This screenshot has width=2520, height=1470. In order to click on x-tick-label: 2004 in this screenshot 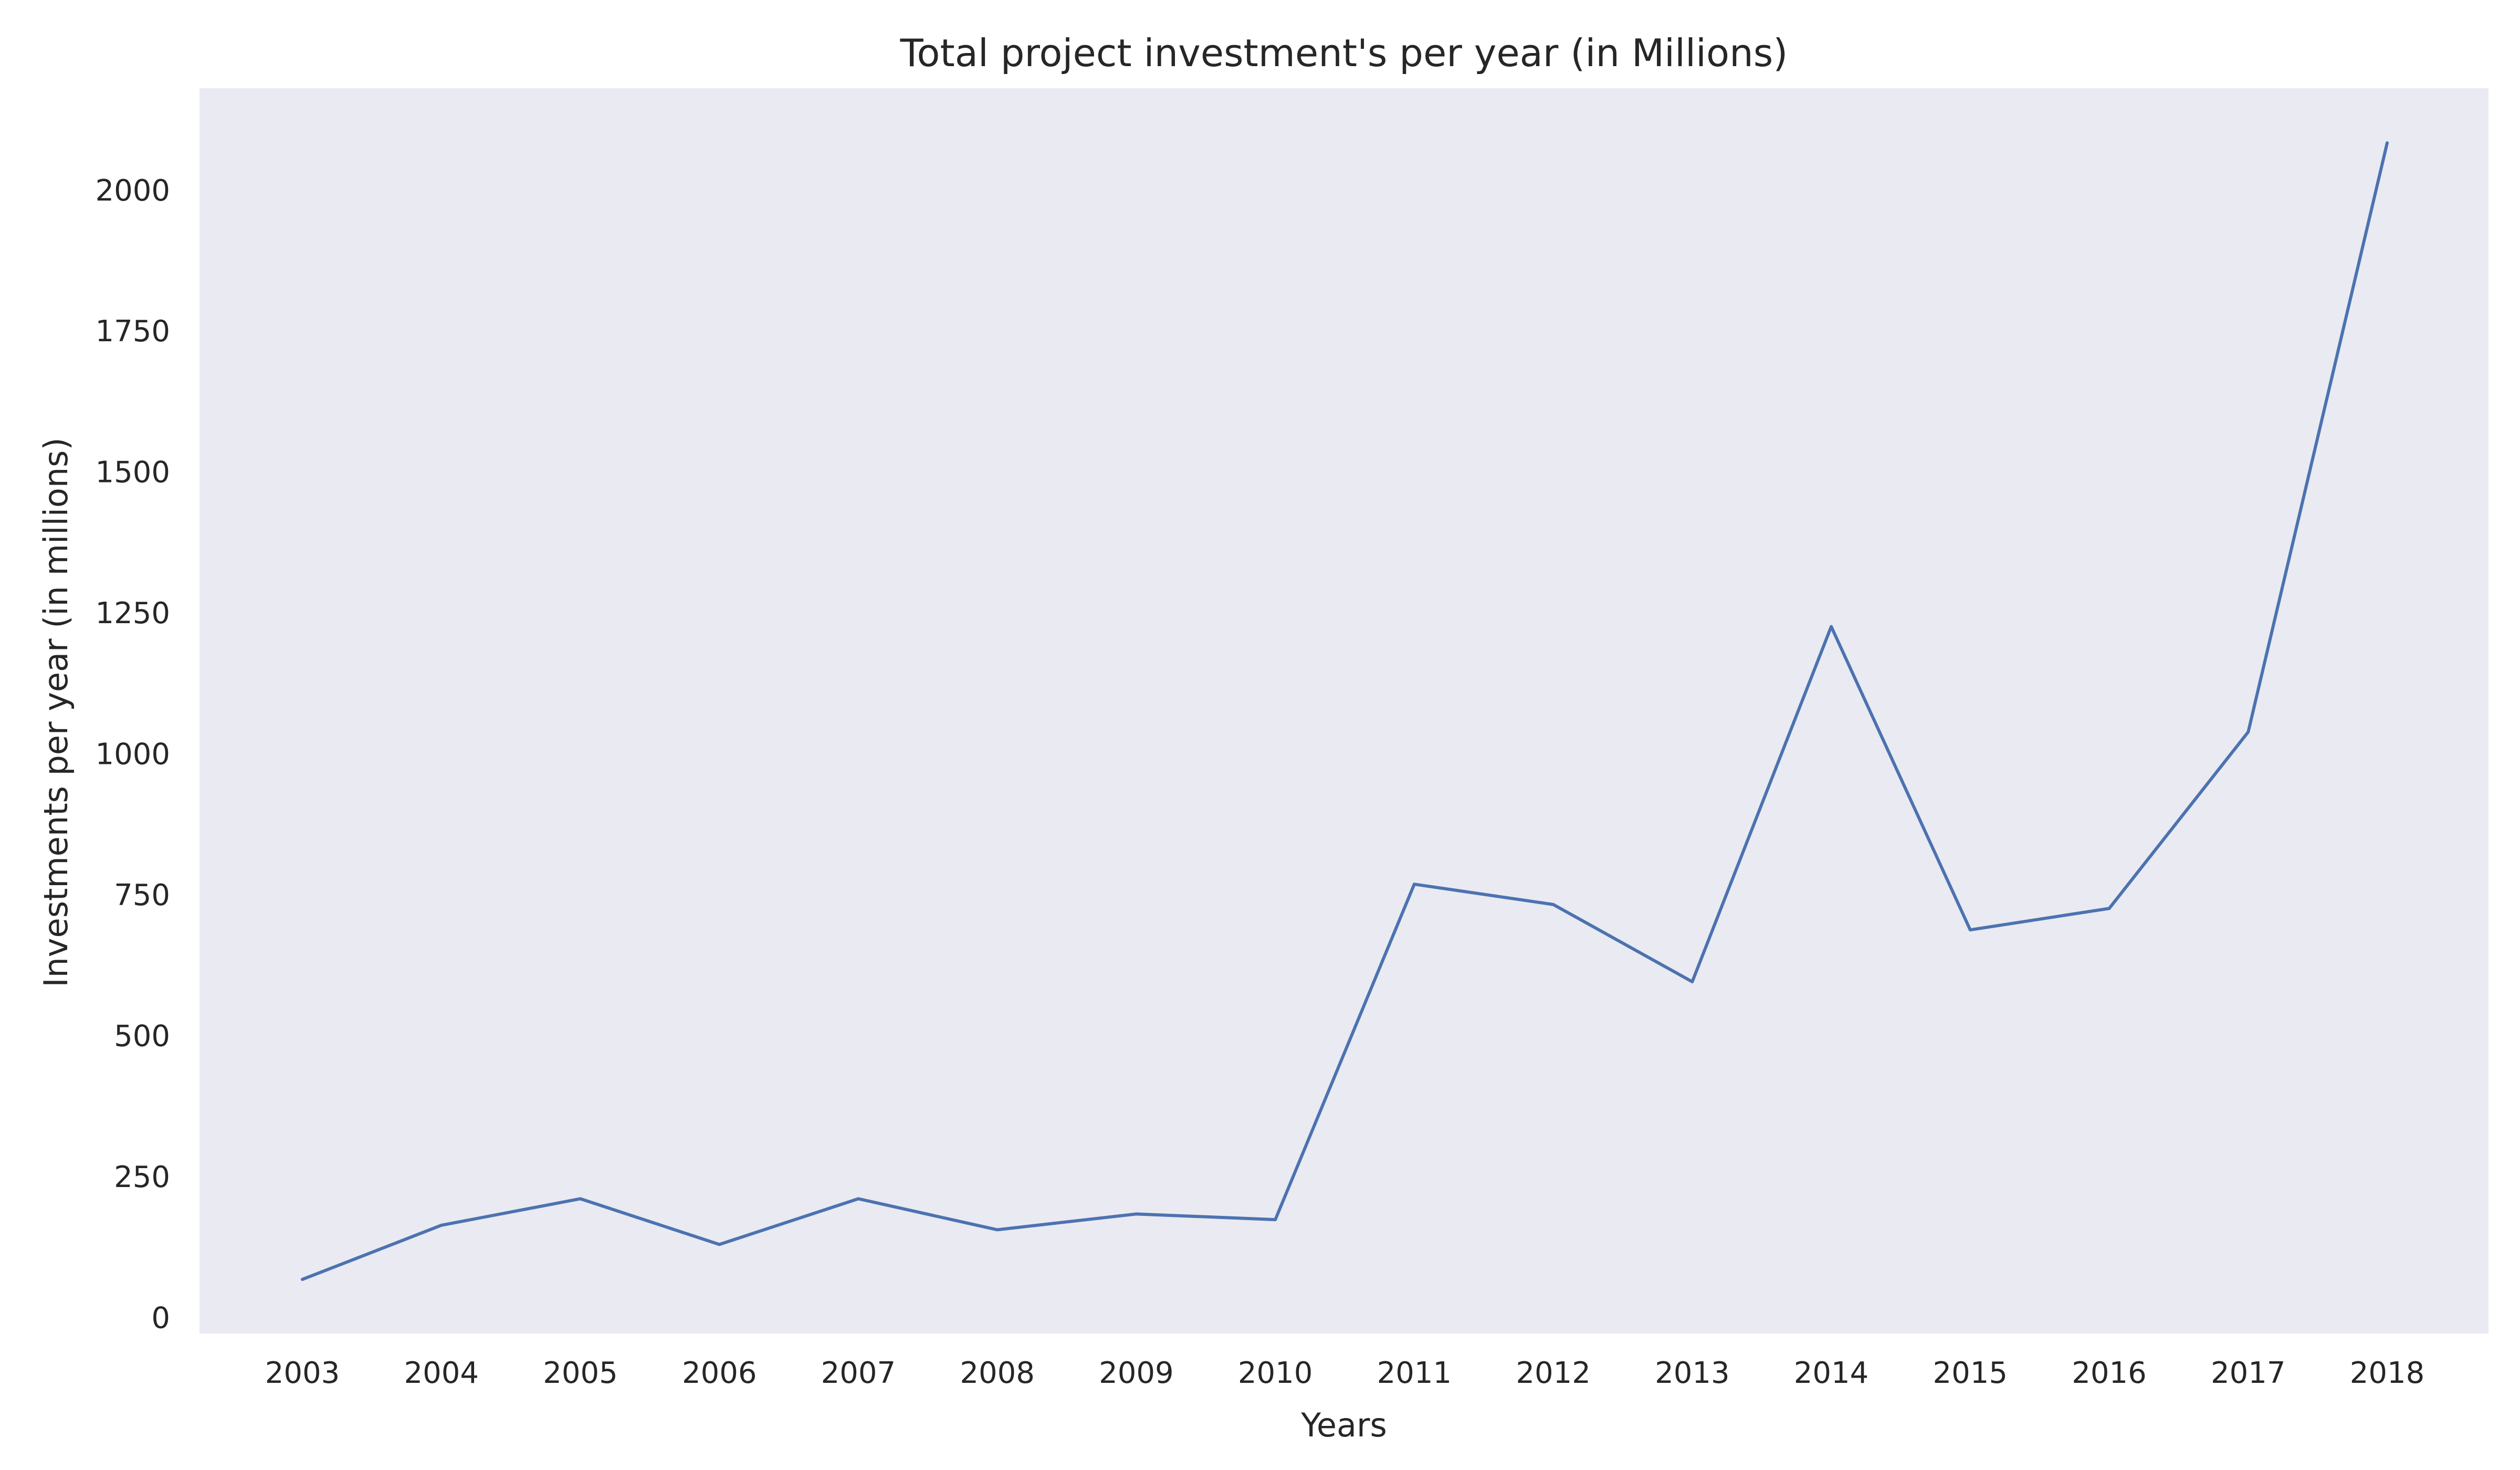, I will do `click(441, 1373)`.